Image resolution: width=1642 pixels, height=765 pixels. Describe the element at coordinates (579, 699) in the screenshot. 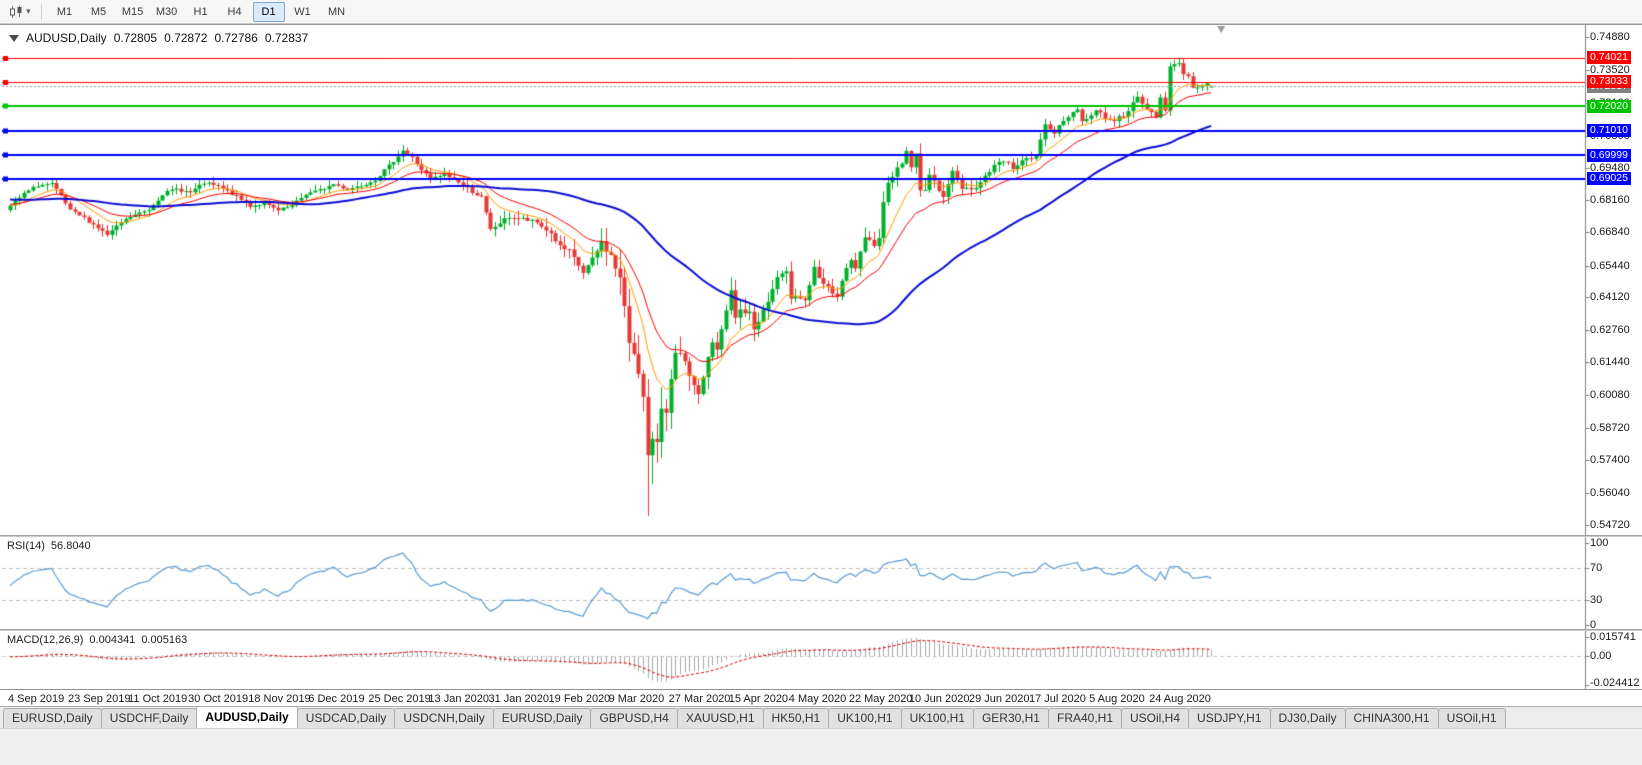

I see `date-axis-label: 19 Feb 2020` at that location.